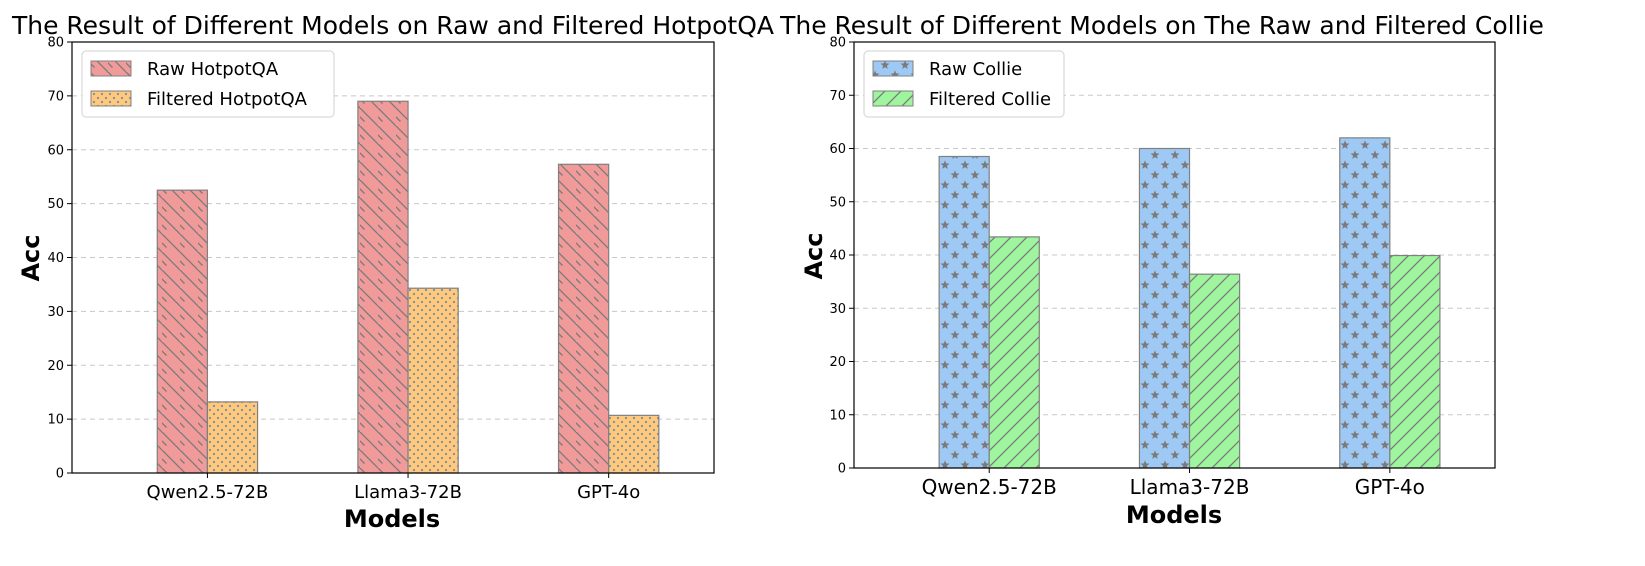  I want to click on bar-hatch-raw-collie-qwen2-5-72b, so click(964, 312).